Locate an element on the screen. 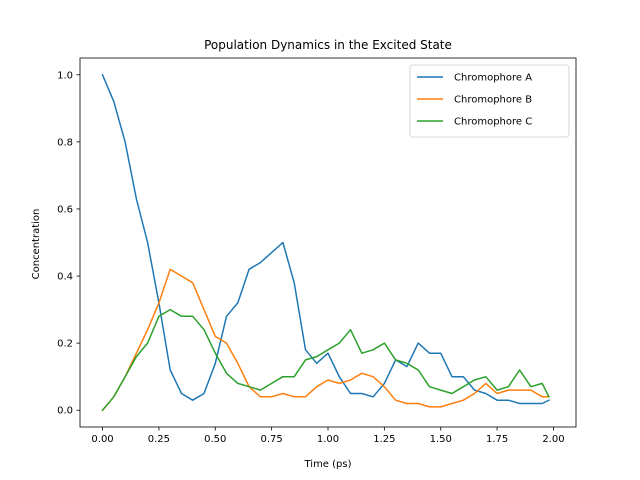 This screenshot has height=480, width=640. x-tick-label: 1.25 is located at coordinates (384, 439).